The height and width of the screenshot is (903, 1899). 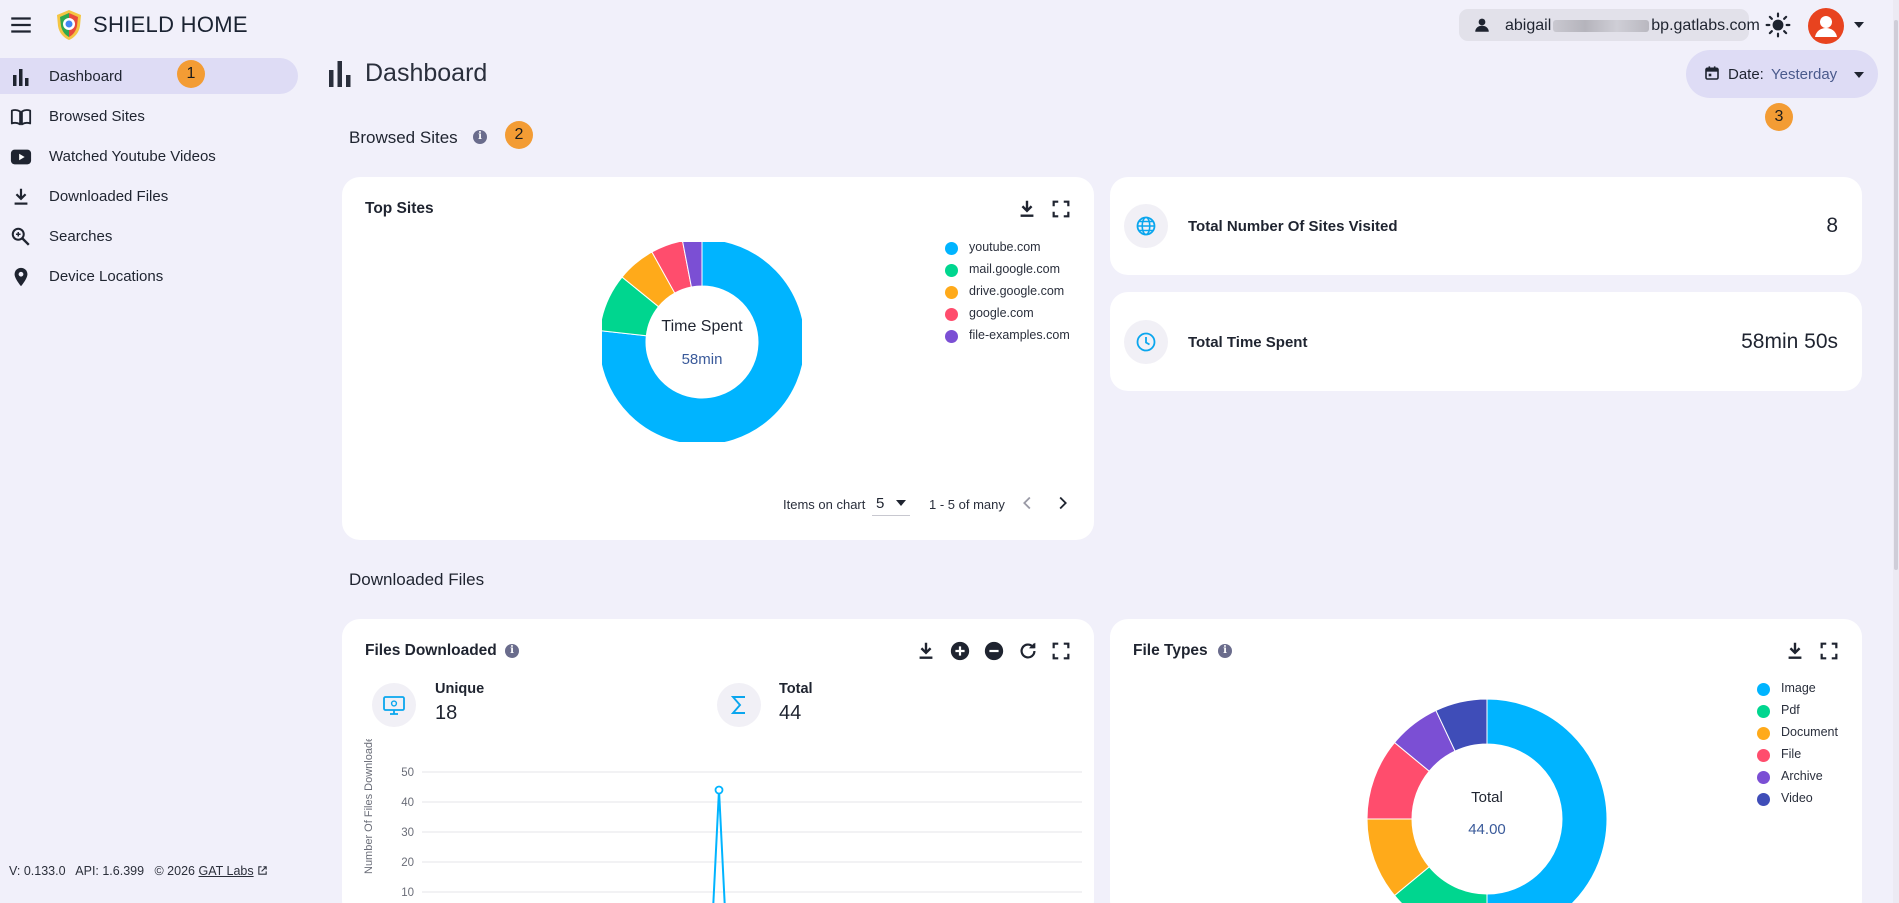 What do you see at coordinates (1001, 313) in the screenshot?
I see `legend-label: google.com` at bounding box center [1001, 313].